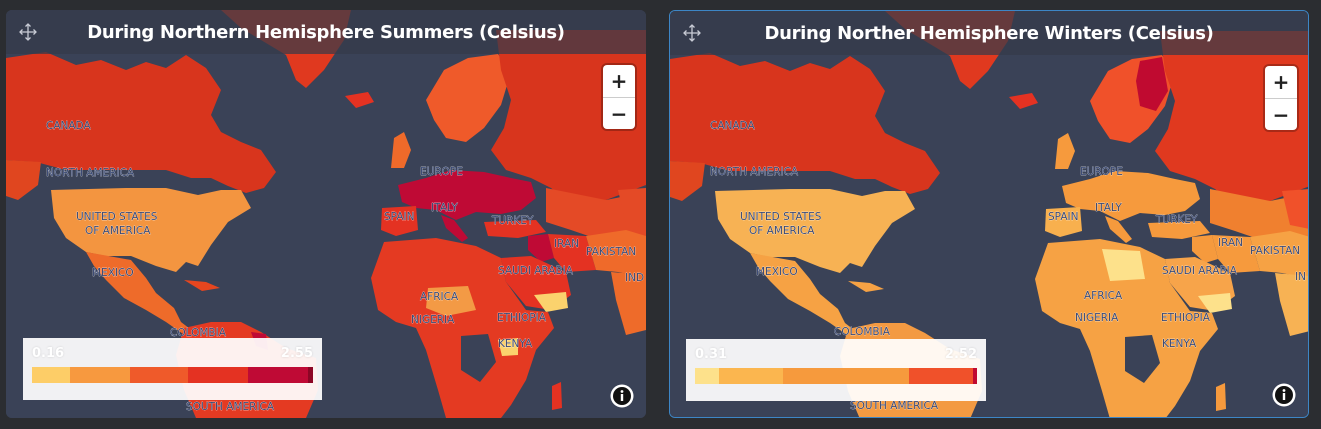 This screenshot has height=429, width=1321. What do you see at coordinates (90, 173) in the screenshot?
I see `label-north-america: NORTH AMERICA` at bounding box center [90, 173].